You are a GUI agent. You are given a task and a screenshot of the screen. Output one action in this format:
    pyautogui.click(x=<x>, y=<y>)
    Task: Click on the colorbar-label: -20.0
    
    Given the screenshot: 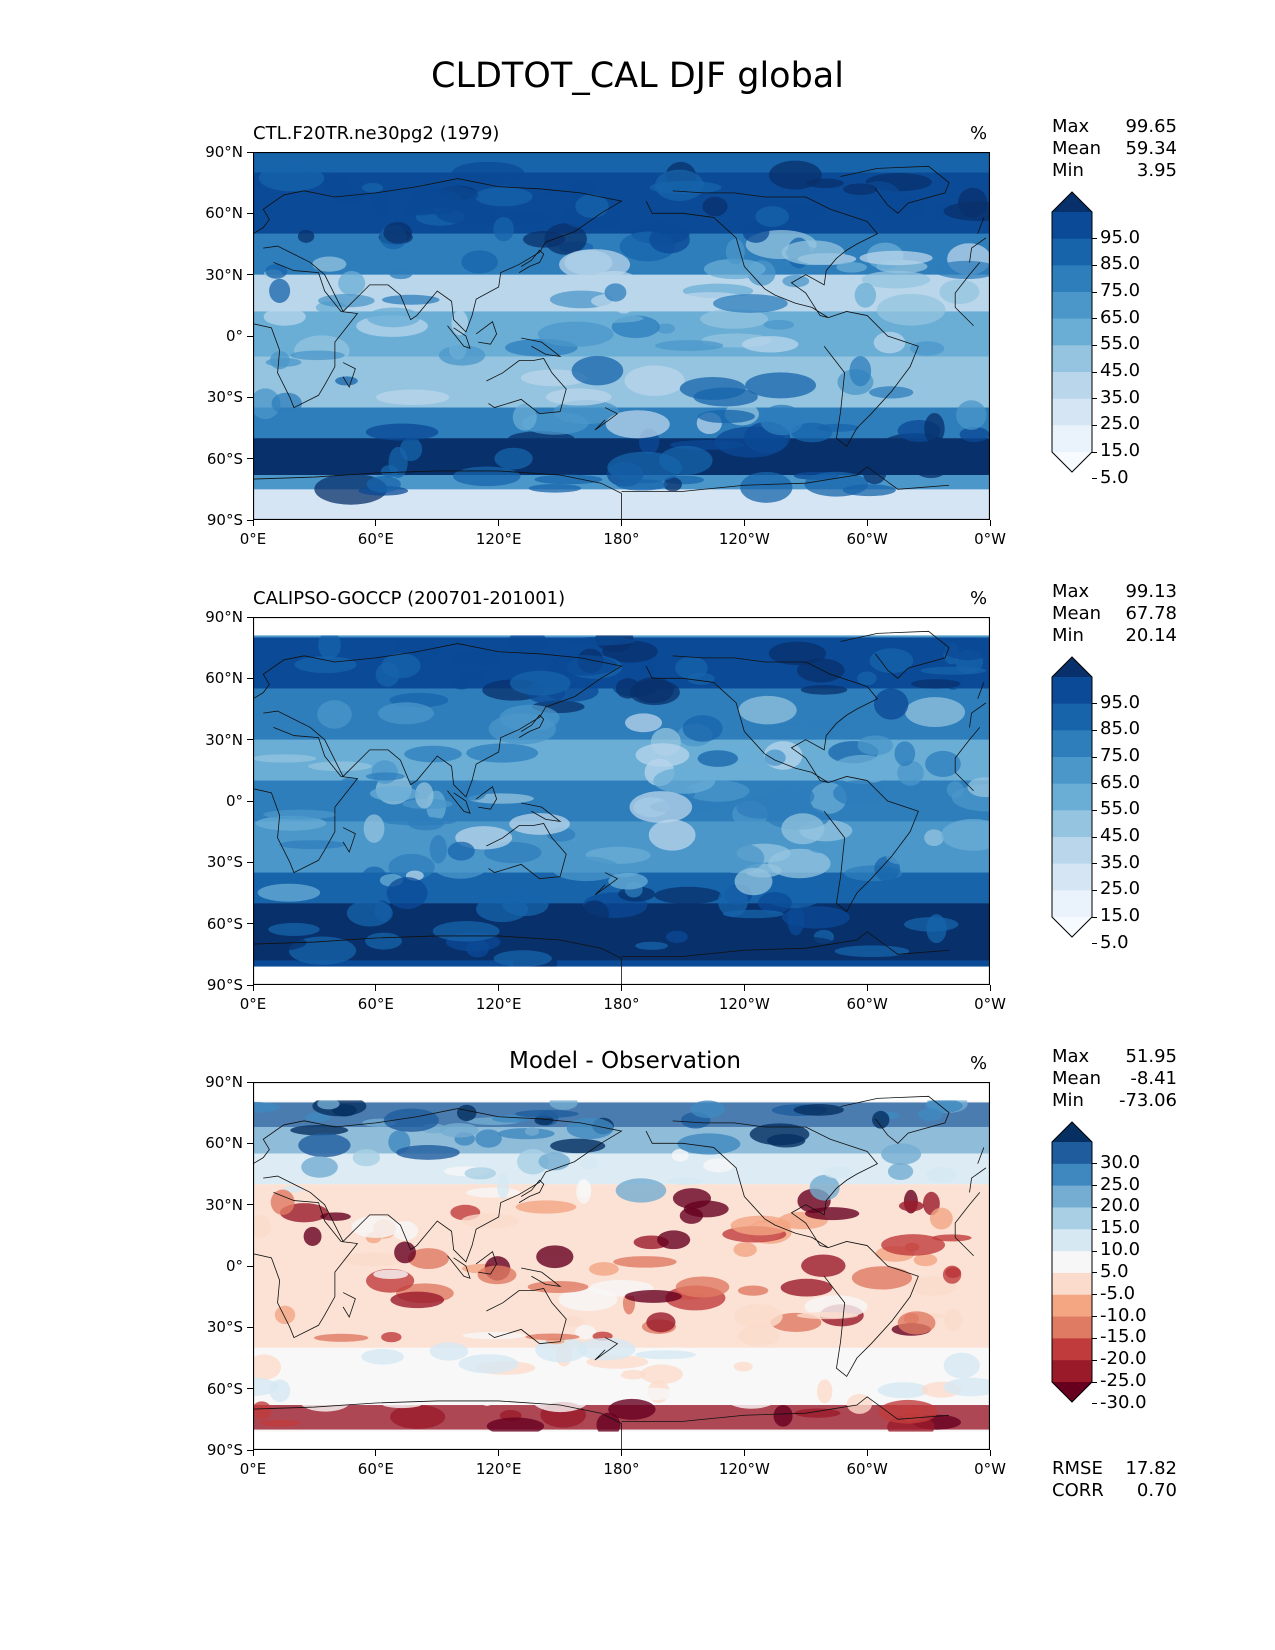 What is the action you would take?
    pyautogui.click(x=1123, y=1359)
    